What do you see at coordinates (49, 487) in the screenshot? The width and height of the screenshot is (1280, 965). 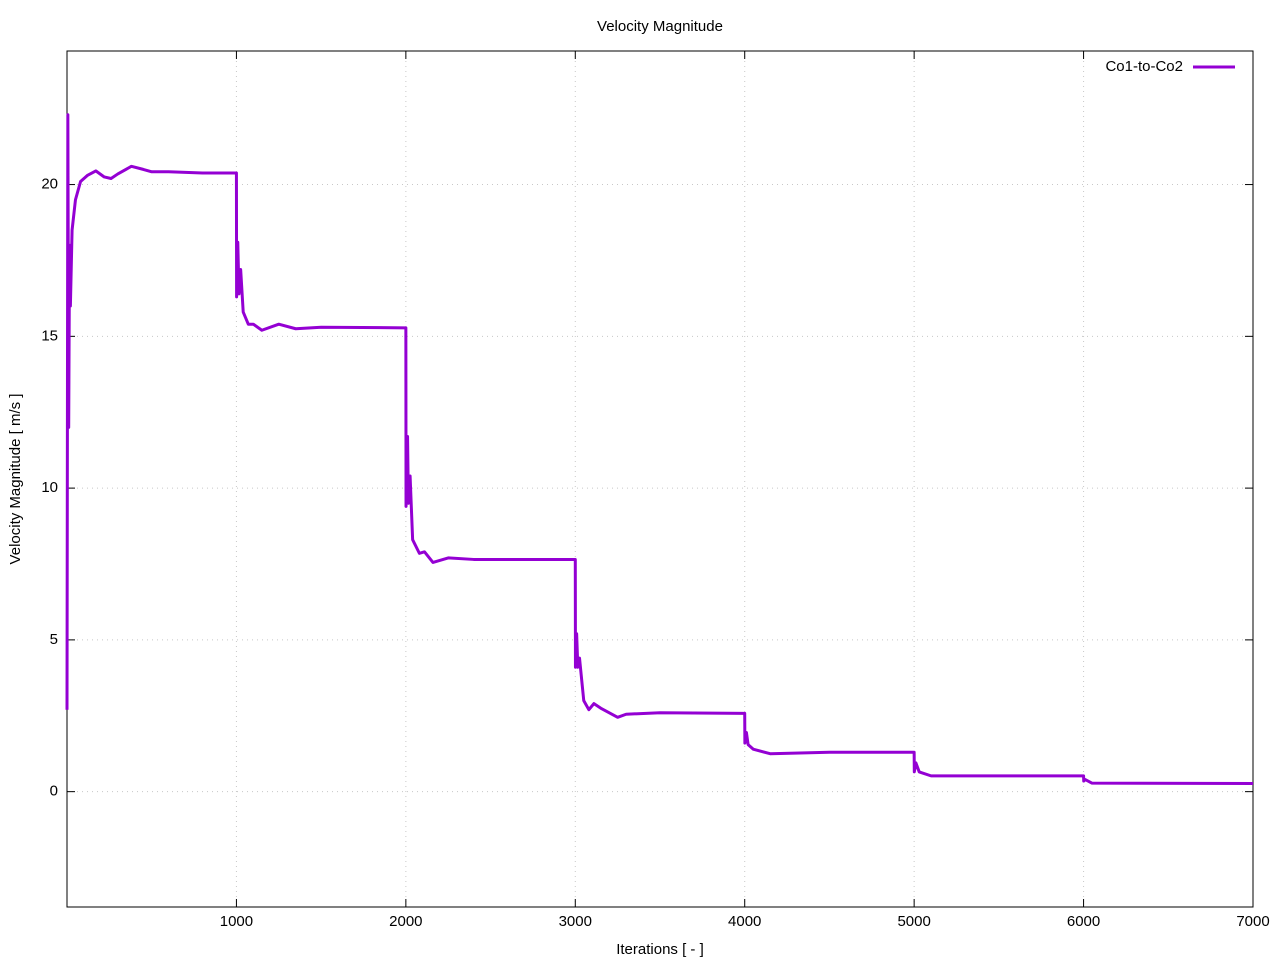 I see `y-tick-label: 10` at bounding box center [49, 487].